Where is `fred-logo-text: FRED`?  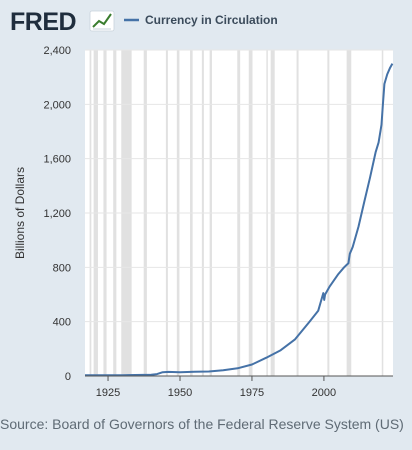 fred-logo-text: FRED is located at coordinates (43, 22).